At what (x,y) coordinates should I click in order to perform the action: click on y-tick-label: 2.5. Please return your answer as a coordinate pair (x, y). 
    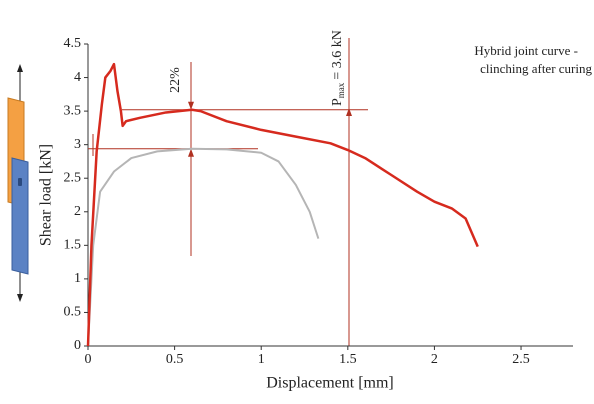
    Looking at the image, I should click on (73, 177).